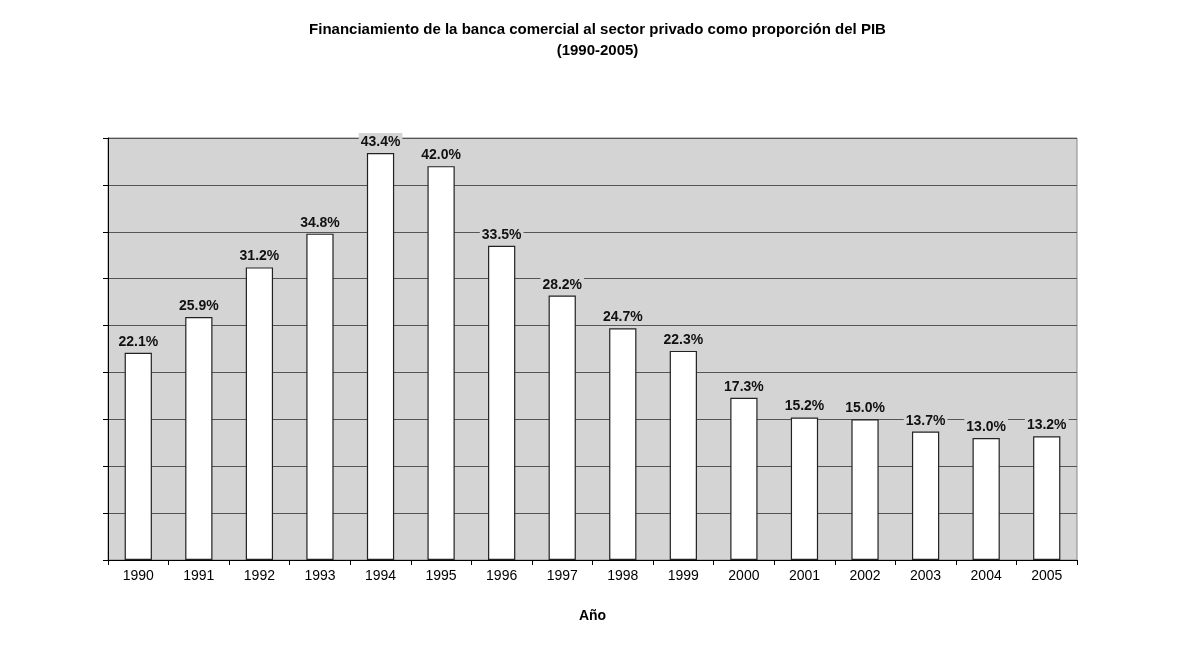  Describe the element at coordinates (320, 221) in the screenshot. I see `data-label: 34.8%` at that location.